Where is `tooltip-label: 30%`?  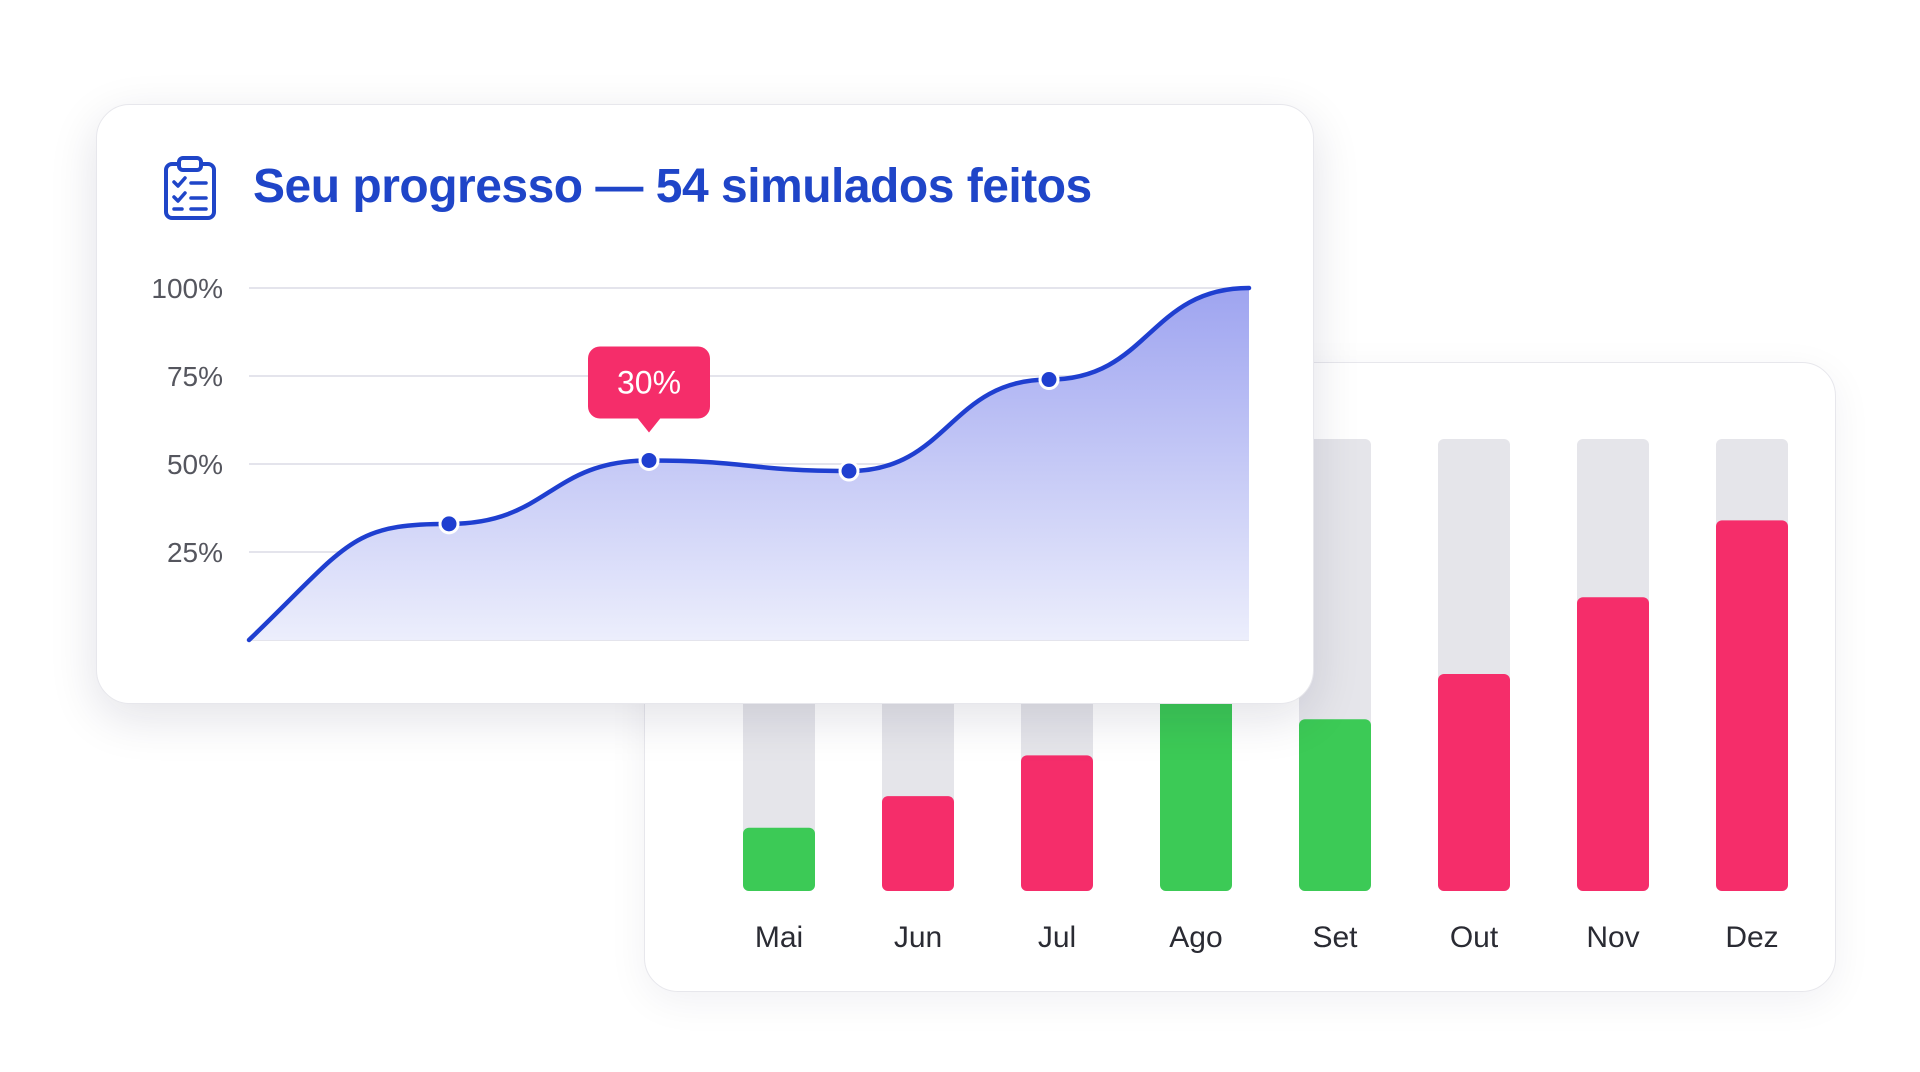
tooltip-label: 30% is located at coordinates (649, 382).